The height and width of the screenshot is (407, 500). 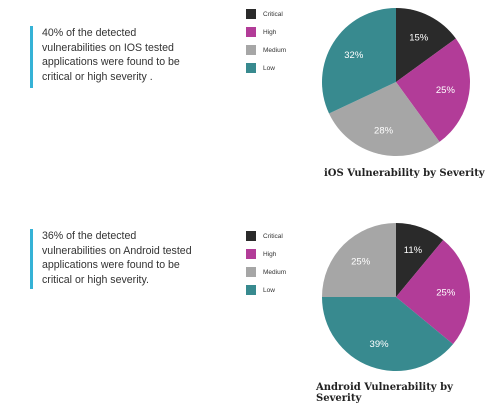 I want to click on pie-label-critical: 15%, so click(x=419, y=37).